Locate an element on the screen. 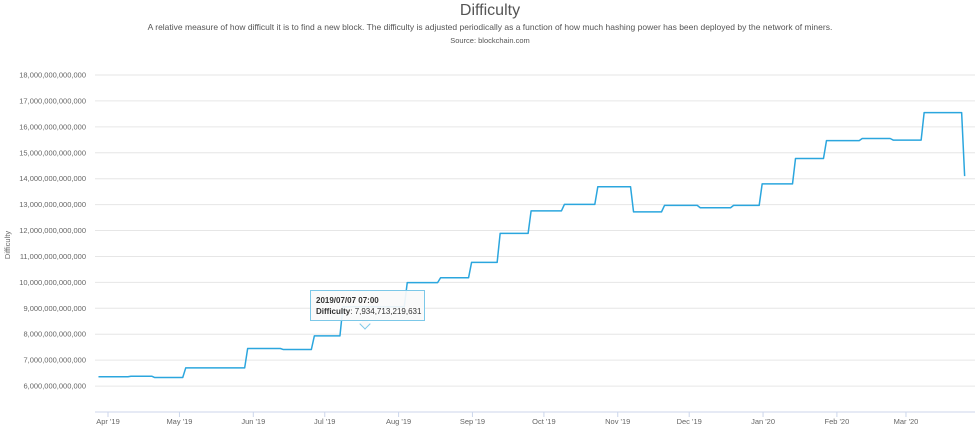 The width and height of the screenshot is (980, 430). x-tick-label: Nov '19 is located at coordinates (617, 421).